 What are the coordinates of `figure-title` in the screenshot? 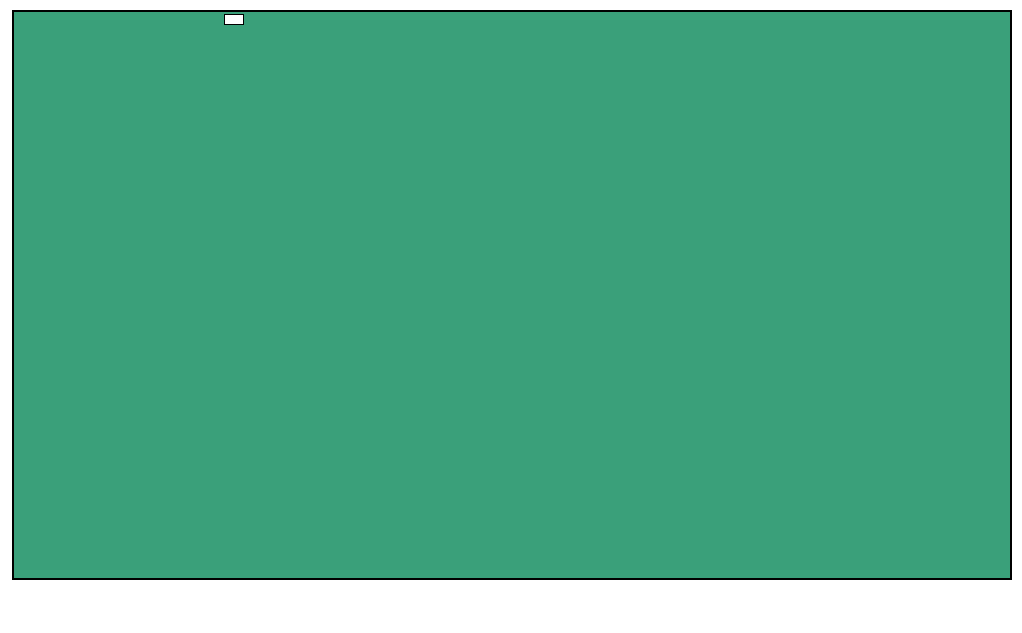 It's located at (234, 19).